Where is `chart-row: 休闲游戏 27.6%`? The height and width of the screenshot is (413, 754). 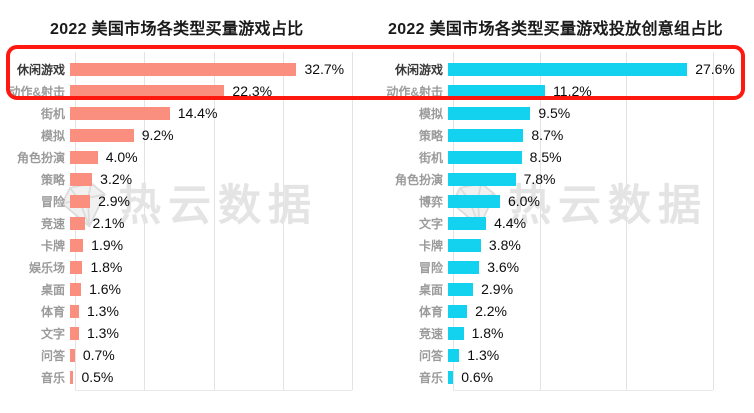 chart-row: 休闲游戏 27.6% is located at coordinates (565, 69).